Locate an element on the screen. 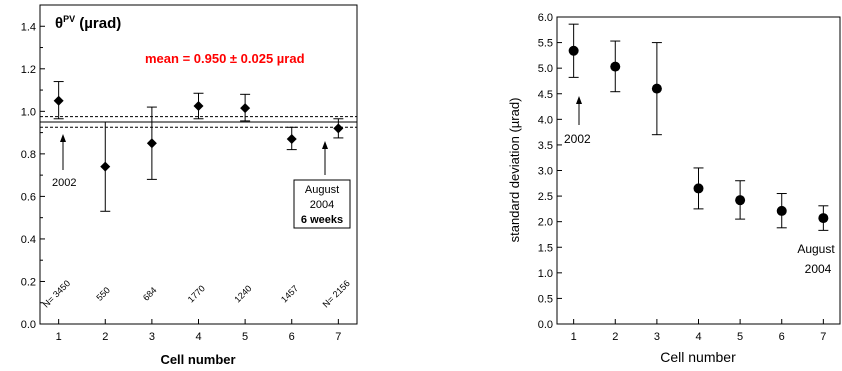  right-x-axis: 1 2 3 4 5 6 7 is located at coordinates (698, 331).